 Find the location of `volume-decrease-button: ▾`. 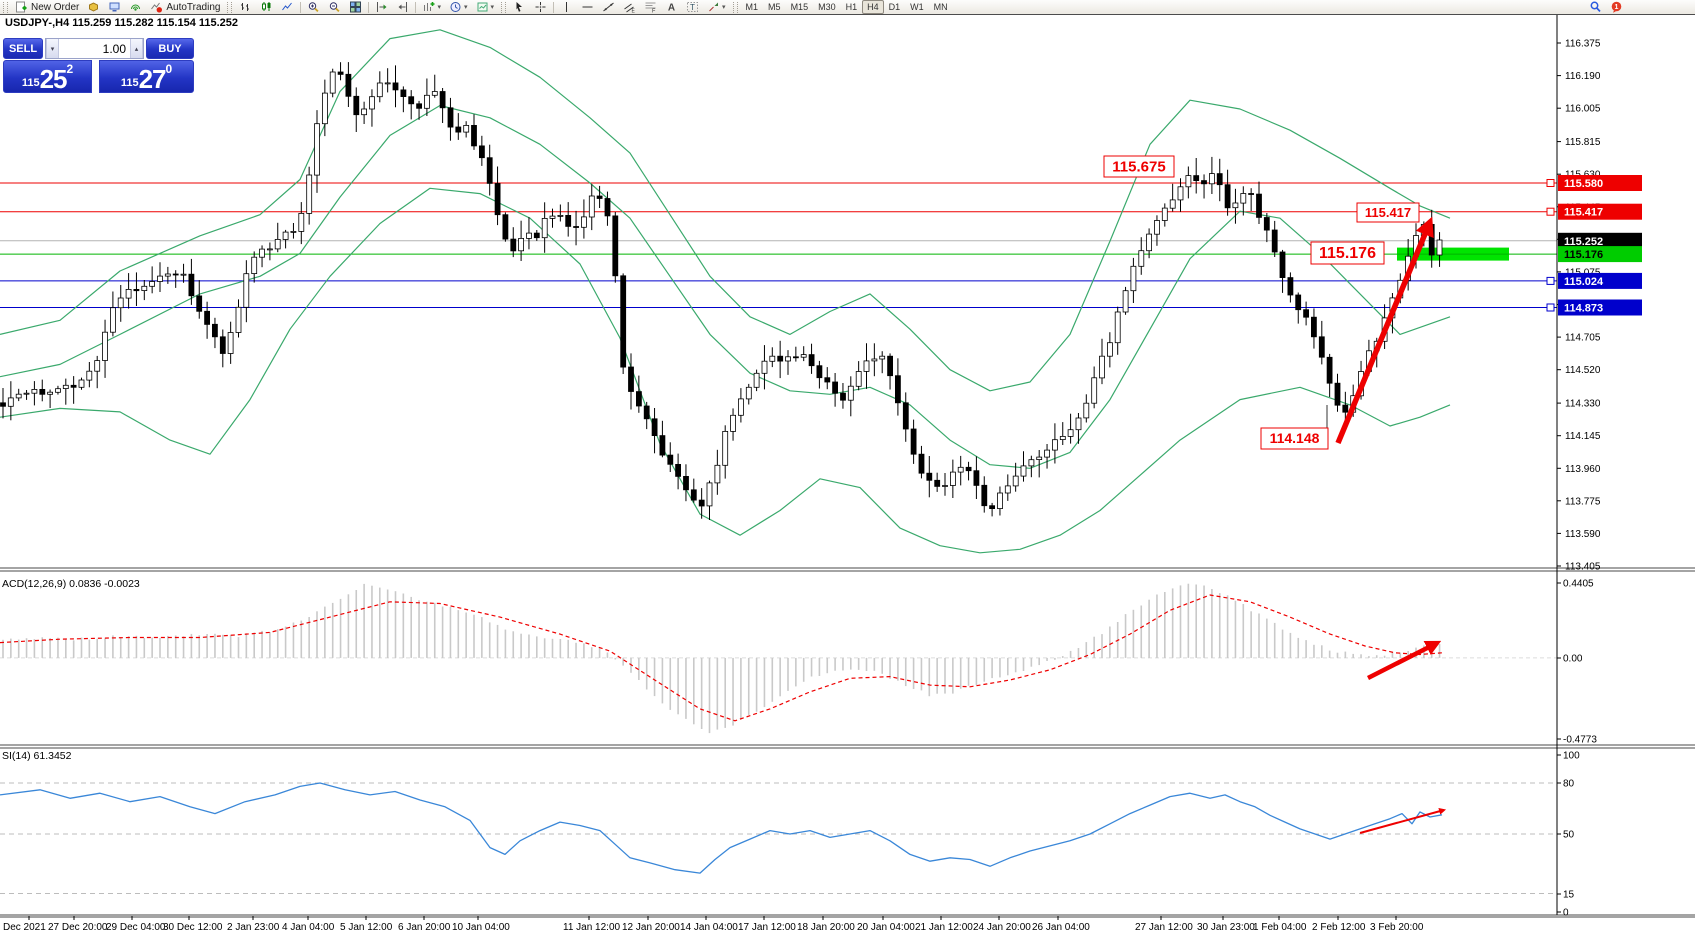

volume-decrease-button: ▾ is located at coordinates (52, 48).